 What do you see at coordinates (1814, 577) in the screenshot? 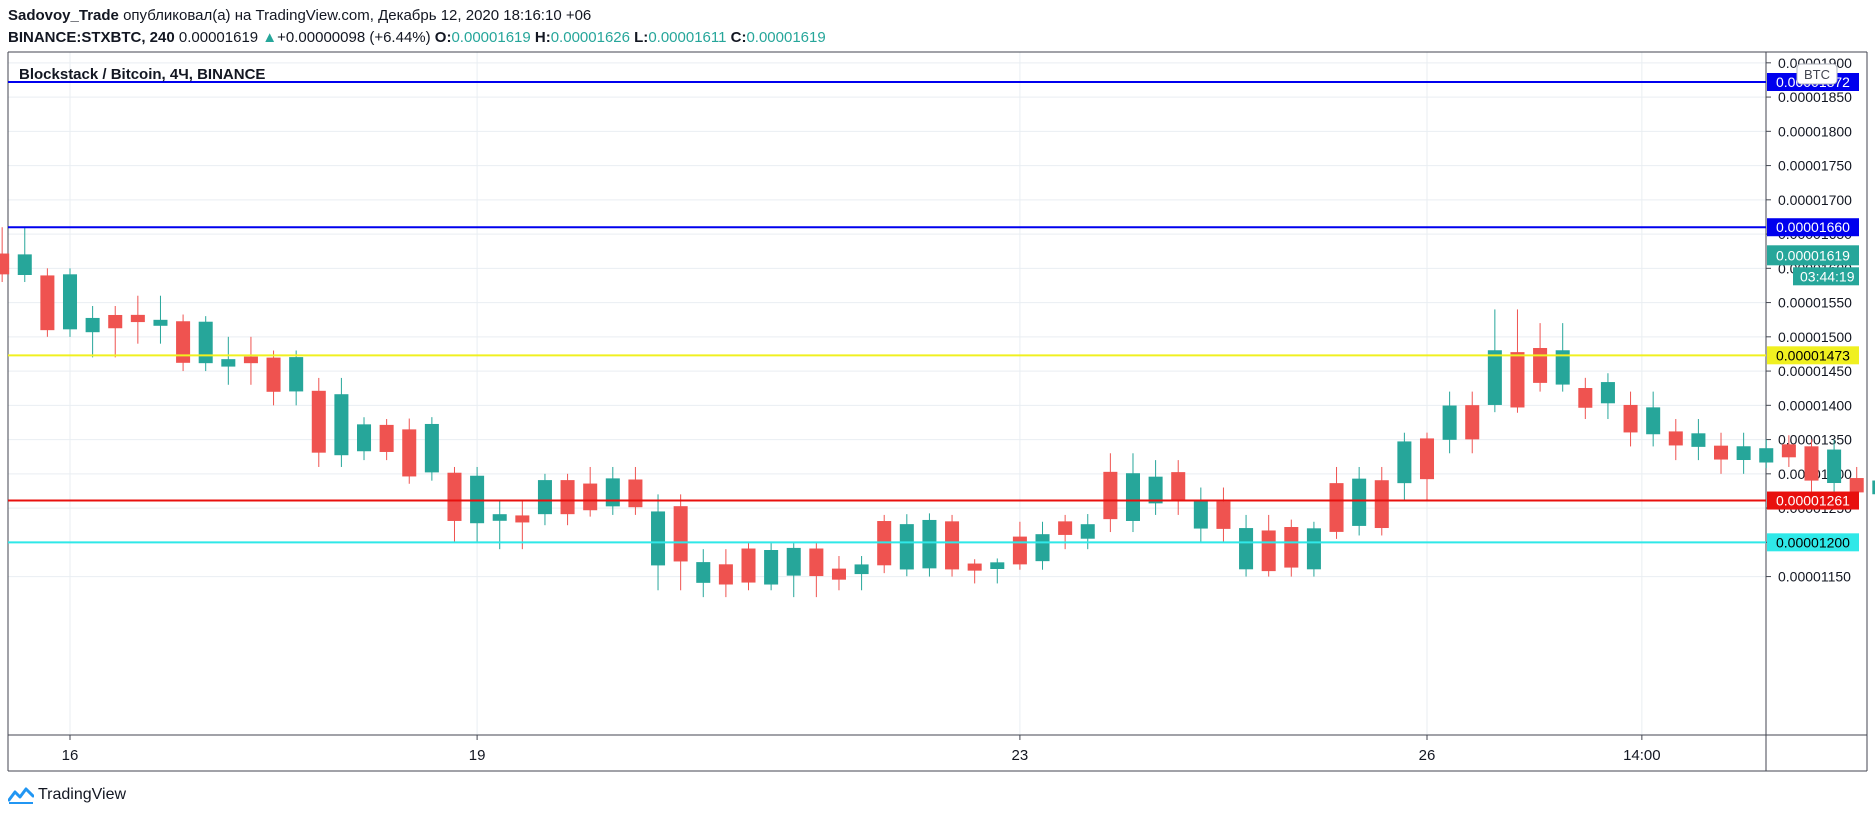
I see `y-tick-label: 0.00001150` at bounding box center [1814, 577].